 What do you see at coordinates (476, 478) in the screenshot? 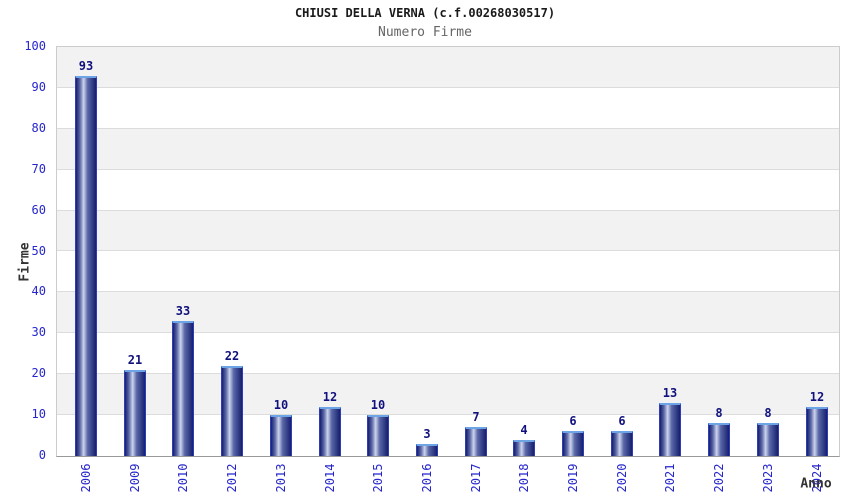
I see `x-tick-label: 2017` at bounding box center [476, 478].